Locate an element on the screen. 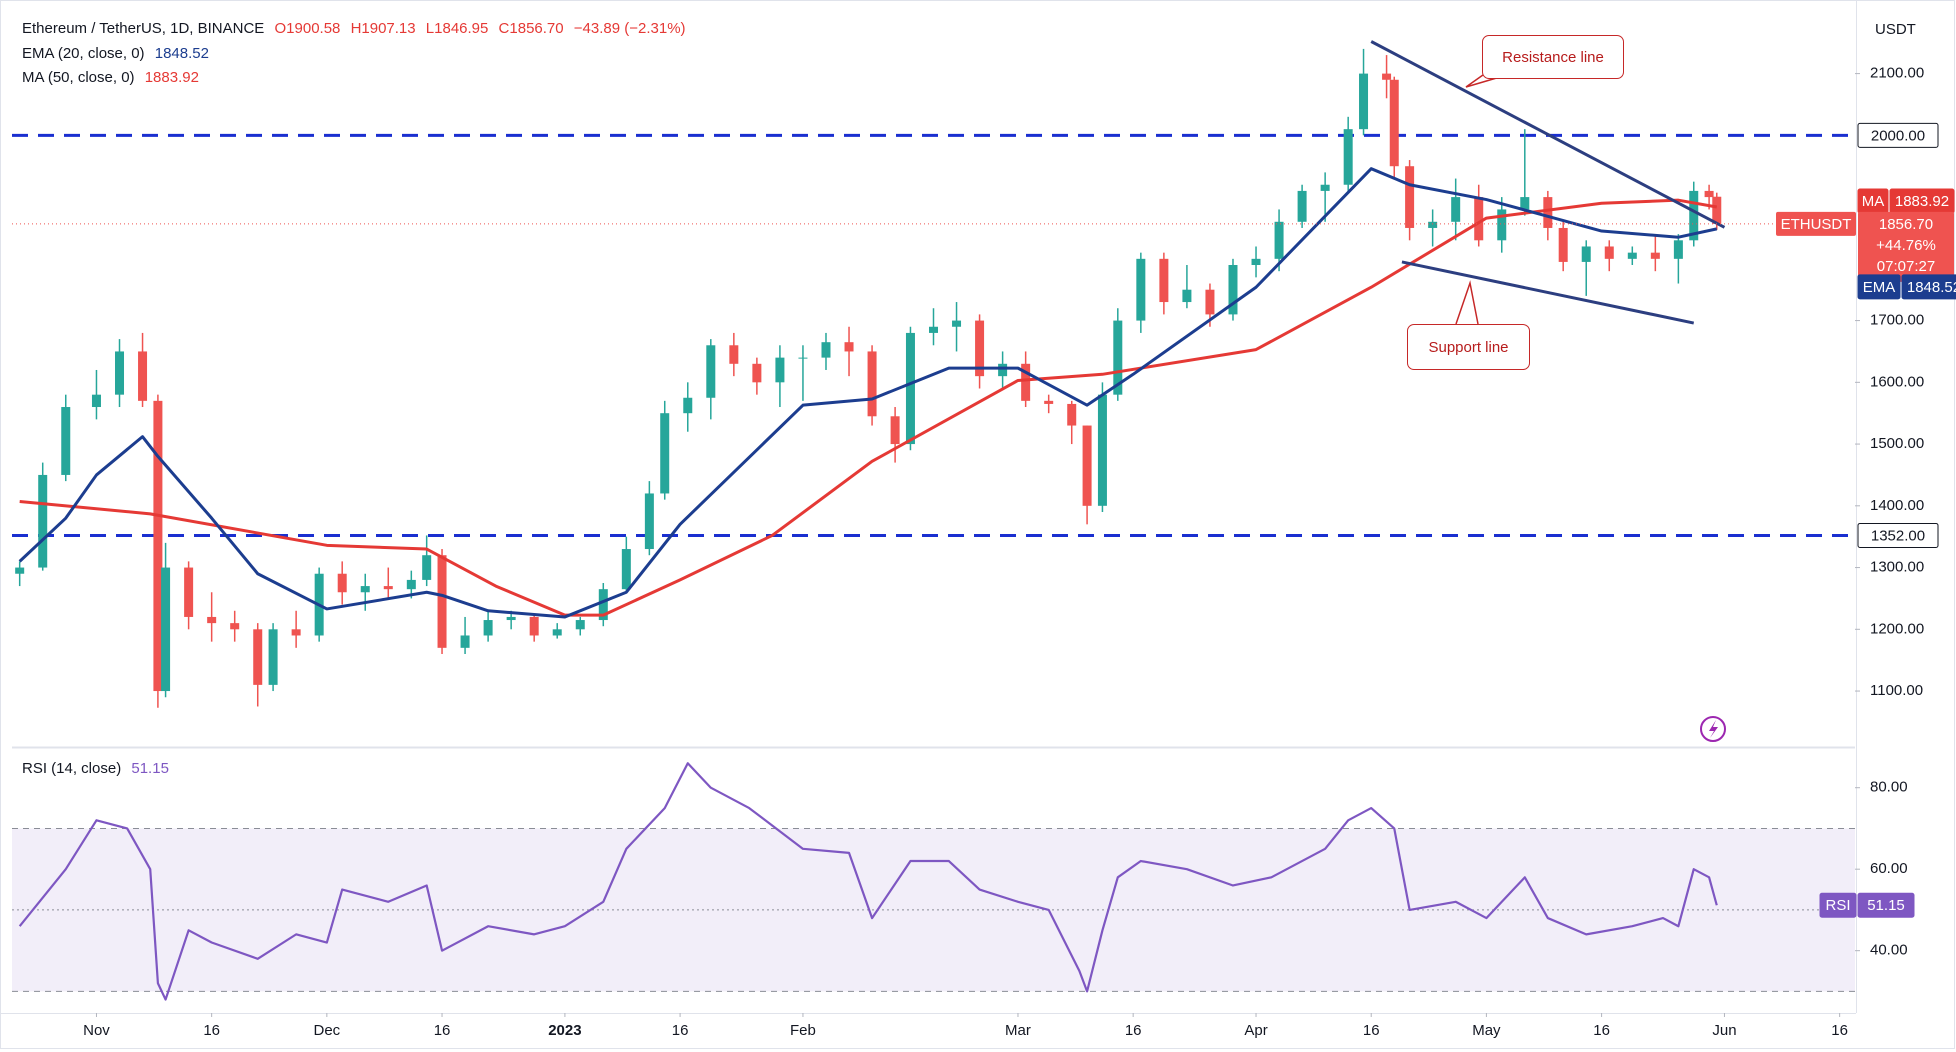 This screenshot has height=1052, width=1956. y-tick-label: 1700.00 is located at coordinates (1897, 320).